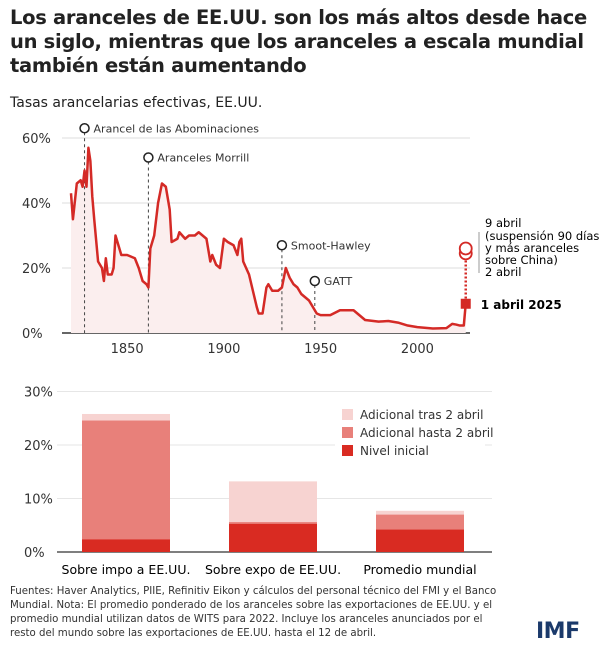 The image size is (609, 658). What do you see at coordinates (177, 128) in the screenshot?
I see `event-label: Arancel de las Abominaciones` at bounding box center [177, 128].